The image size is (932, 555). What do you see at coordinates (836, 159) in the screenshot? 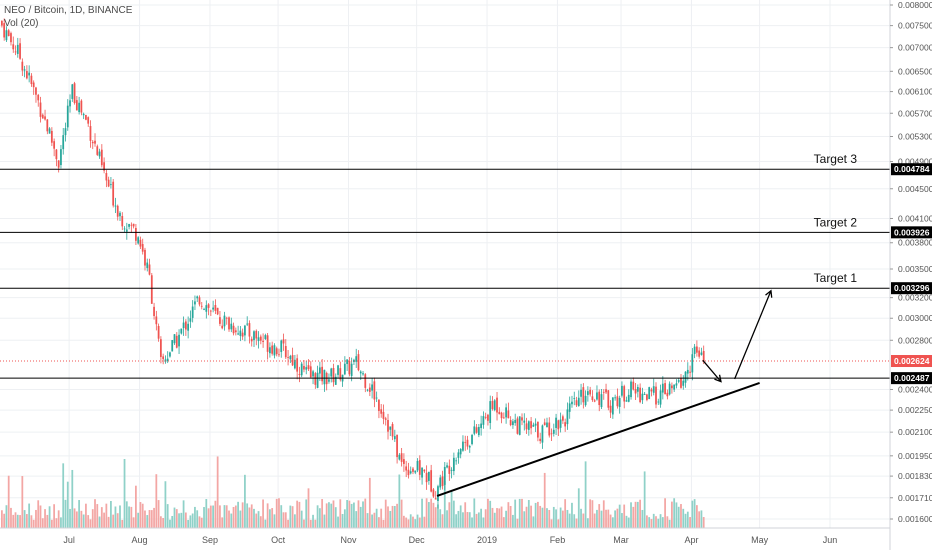
I see `level-label: Target 3` at bounding box center [836, 159].